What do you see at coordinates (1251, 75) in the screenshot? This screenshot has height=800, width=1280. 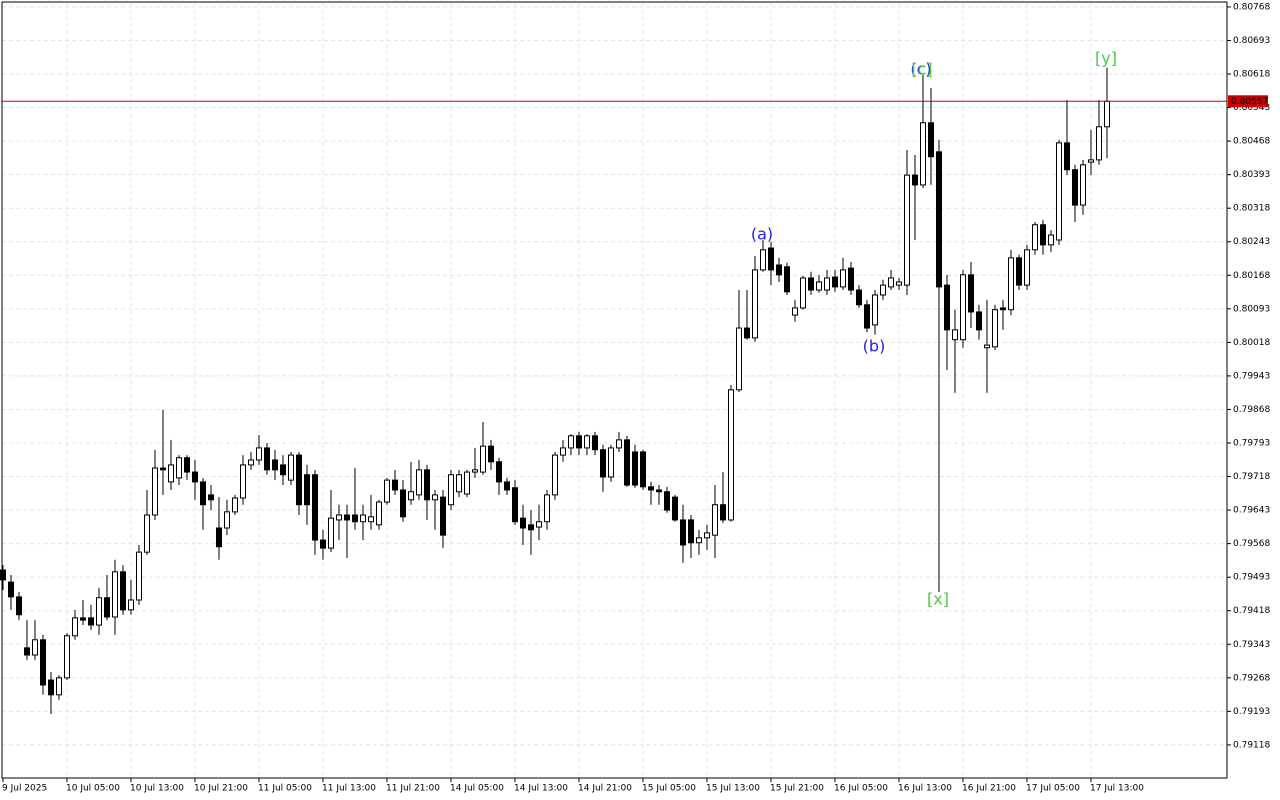 I see `y-tick-label: 0.80618` at bounding box center [1251, 75].